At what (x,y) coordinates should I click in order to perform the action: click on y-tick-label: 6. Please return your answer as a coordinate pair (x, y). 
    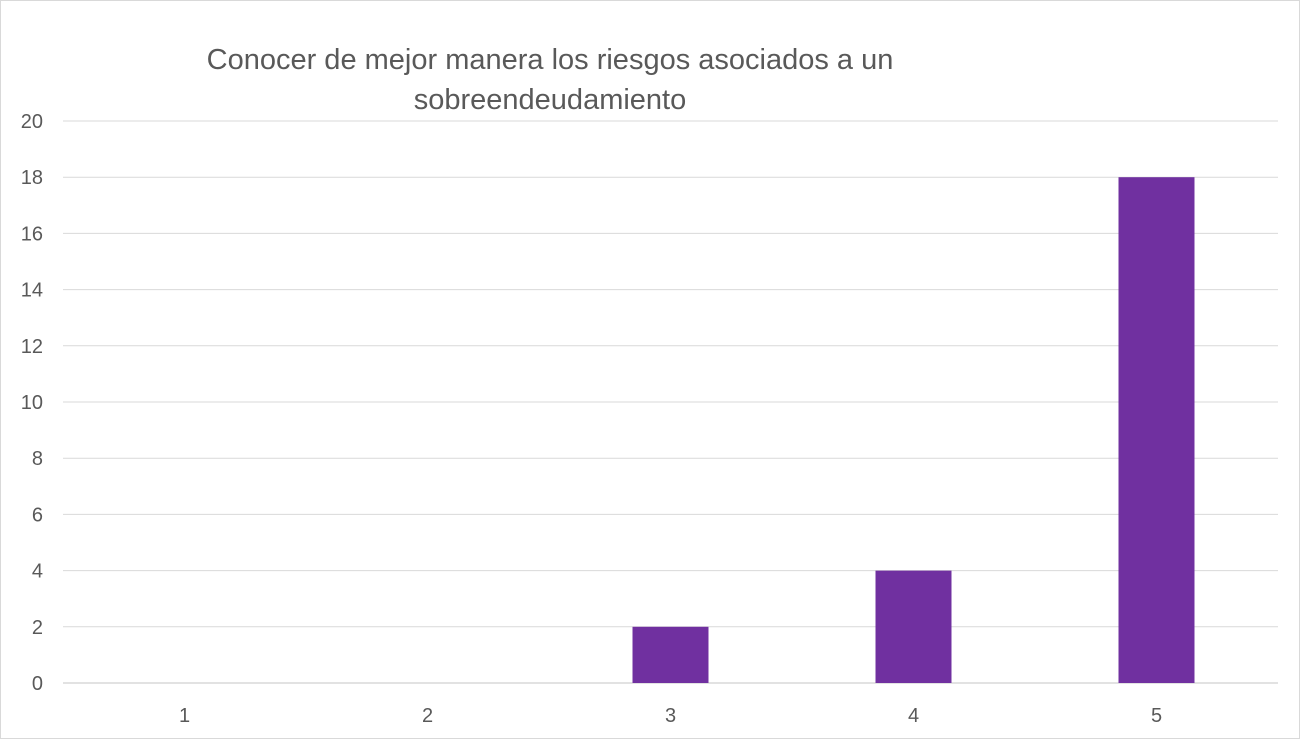
    Looking at the image, I should click on (37, 515).